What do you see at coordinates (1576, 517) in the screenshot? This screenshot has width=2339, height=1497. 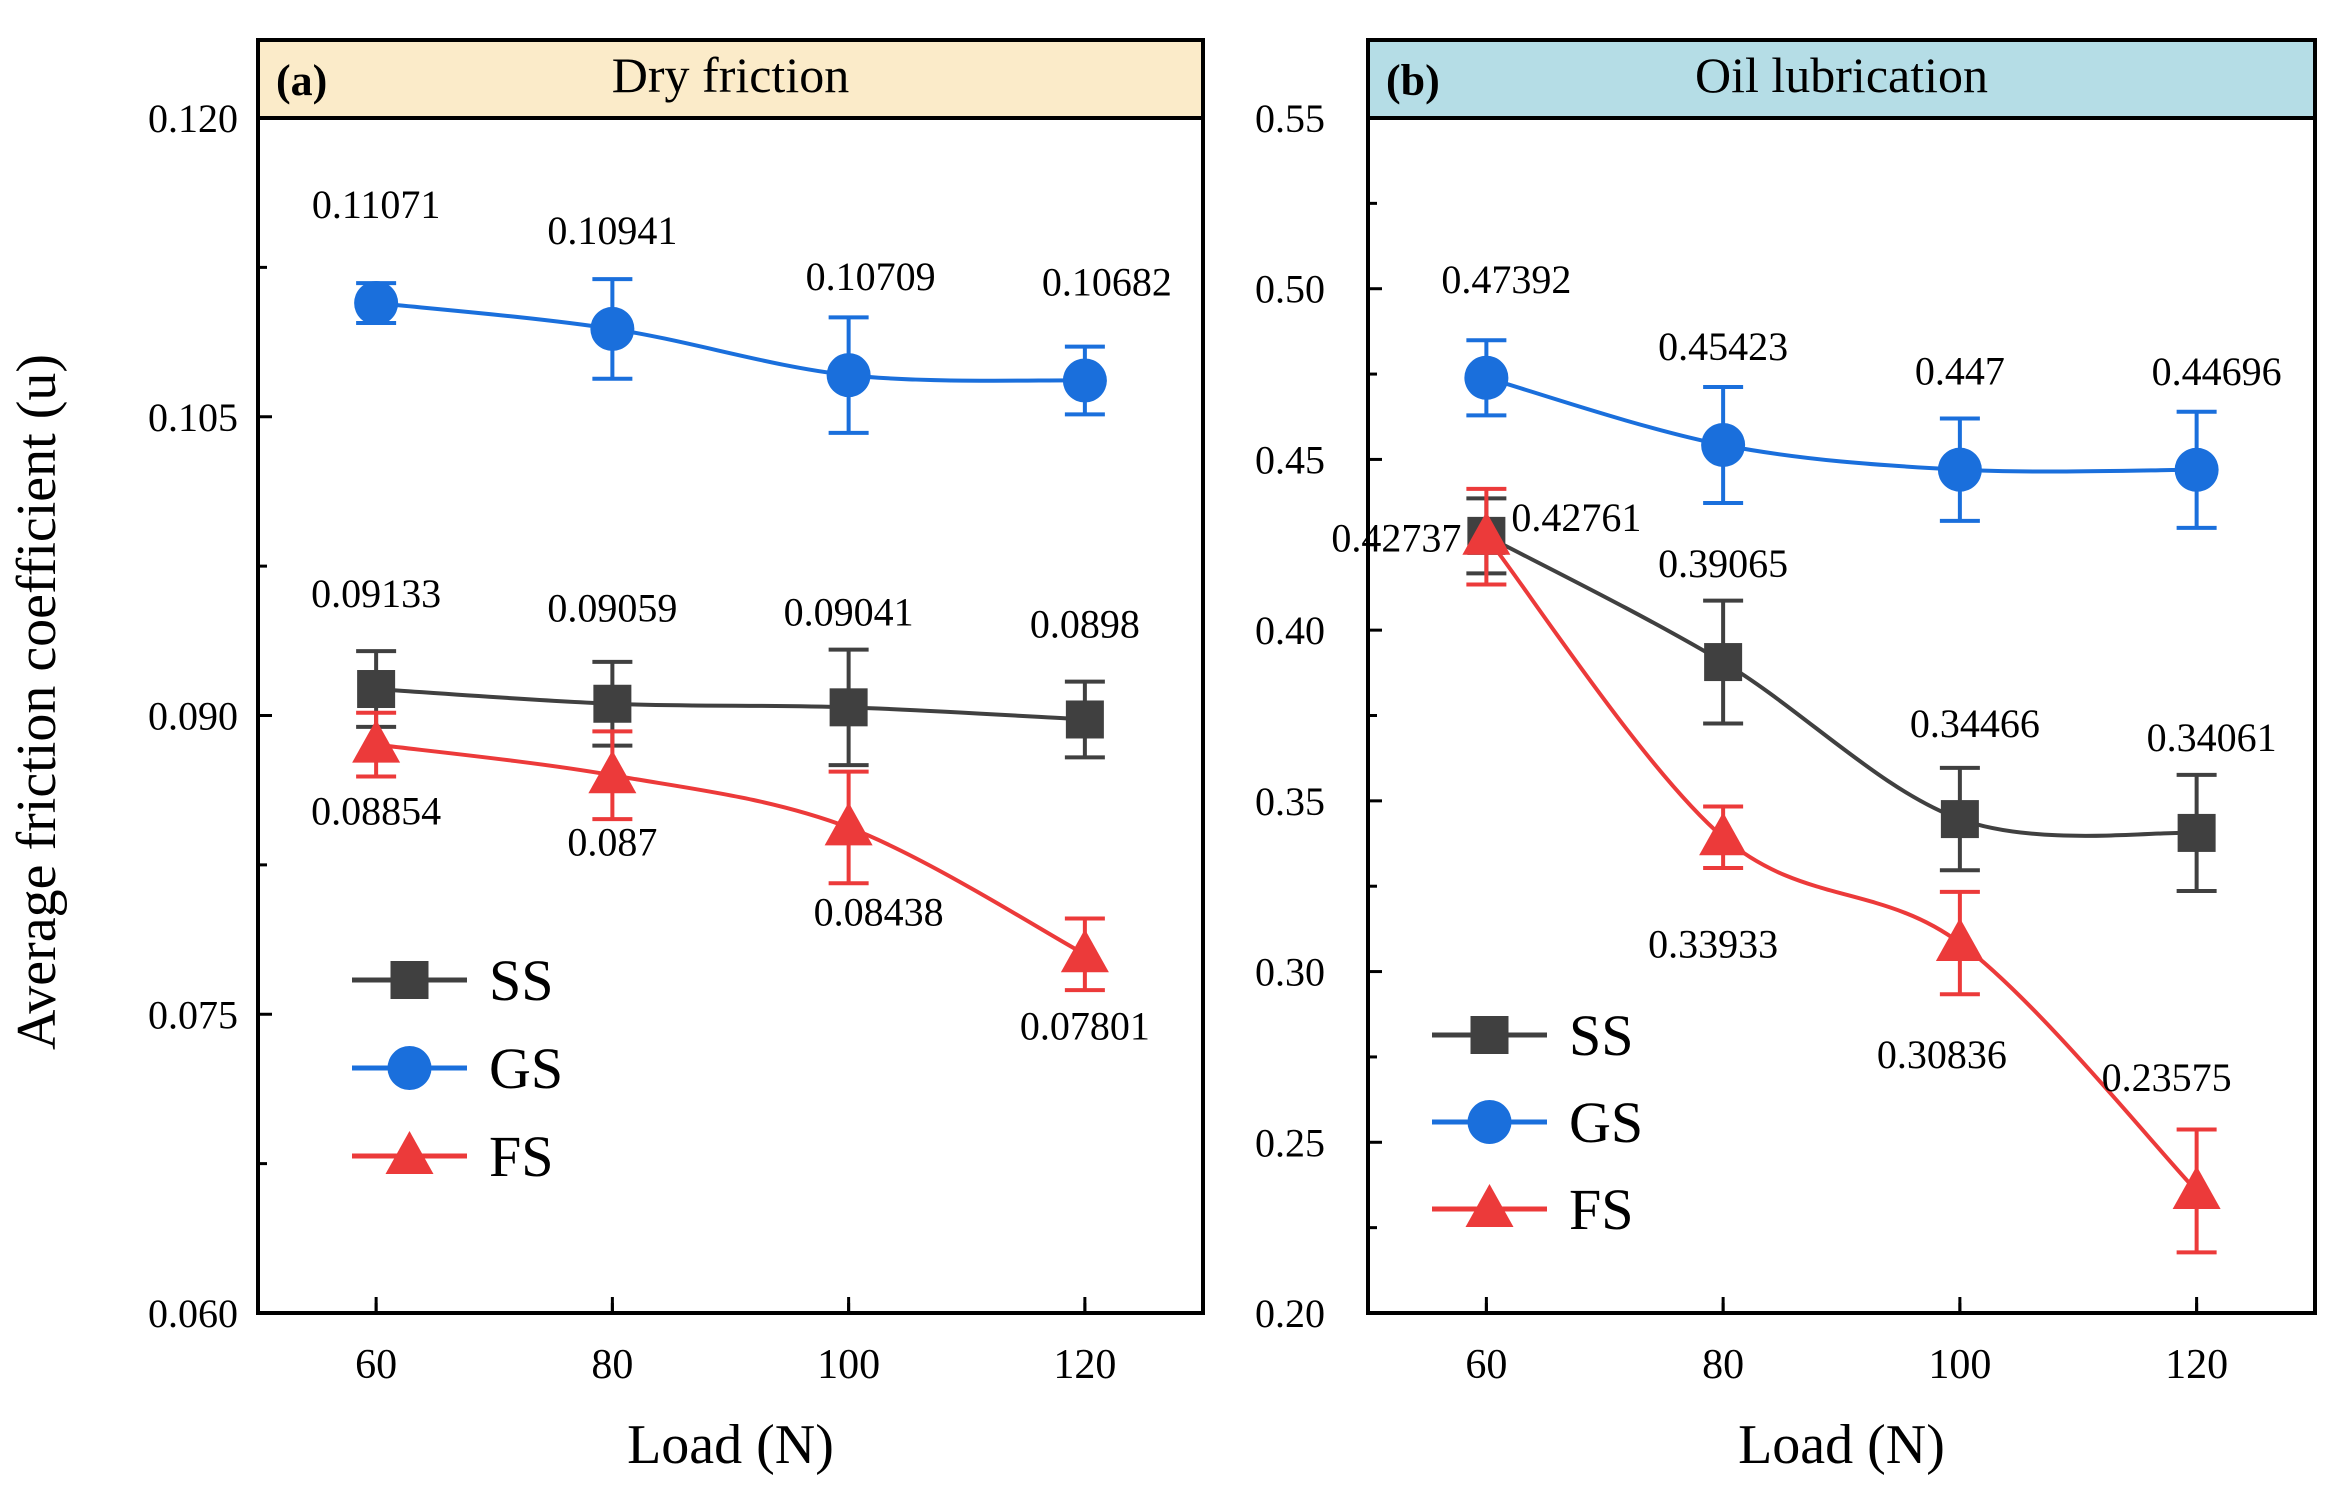 I see `data-label: 0.42761` at bounding box center [1576, 517].